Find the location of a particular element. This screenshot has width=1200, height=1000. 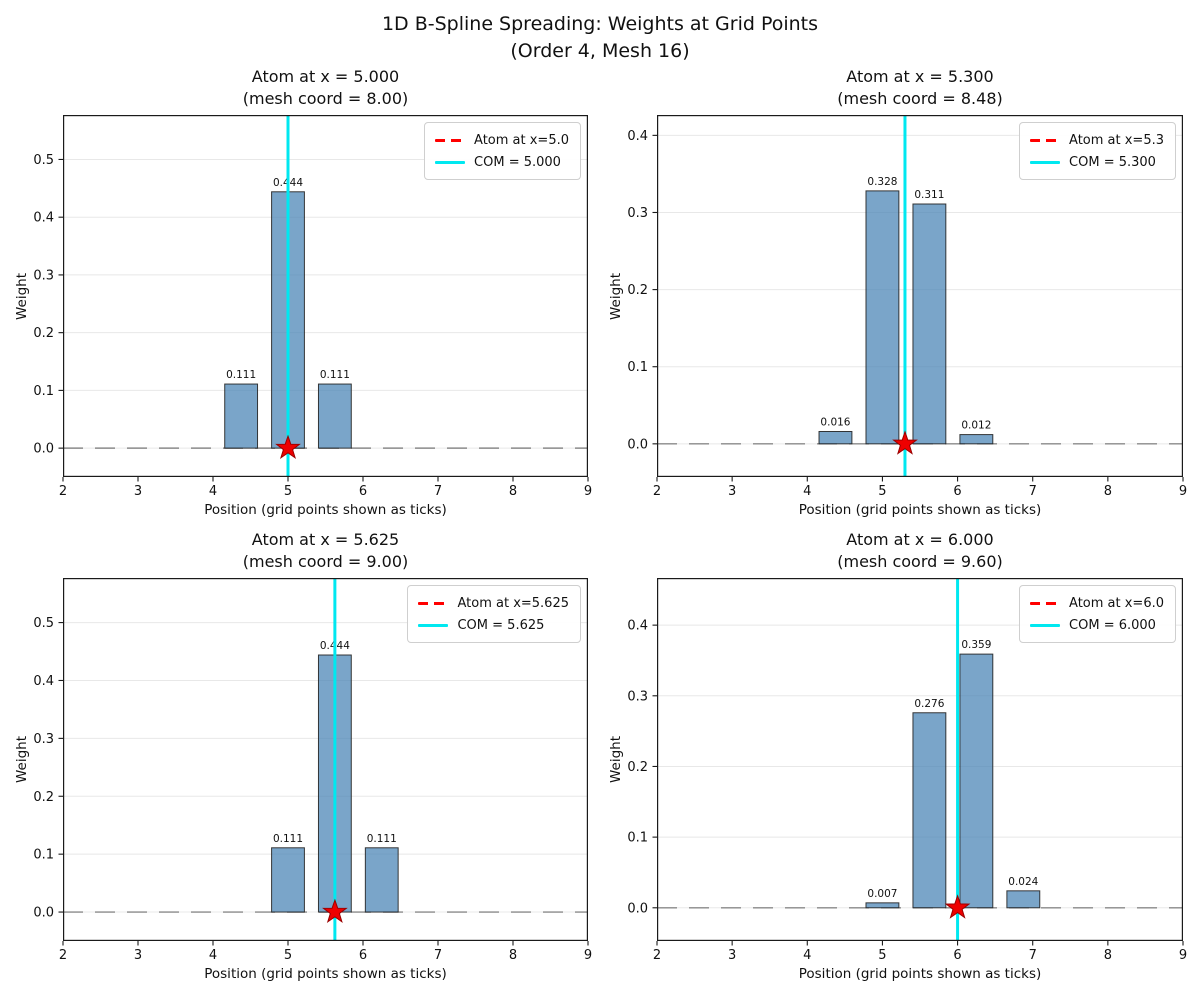

bar-value-label: 0.016 is located at coordinates (835, 422).